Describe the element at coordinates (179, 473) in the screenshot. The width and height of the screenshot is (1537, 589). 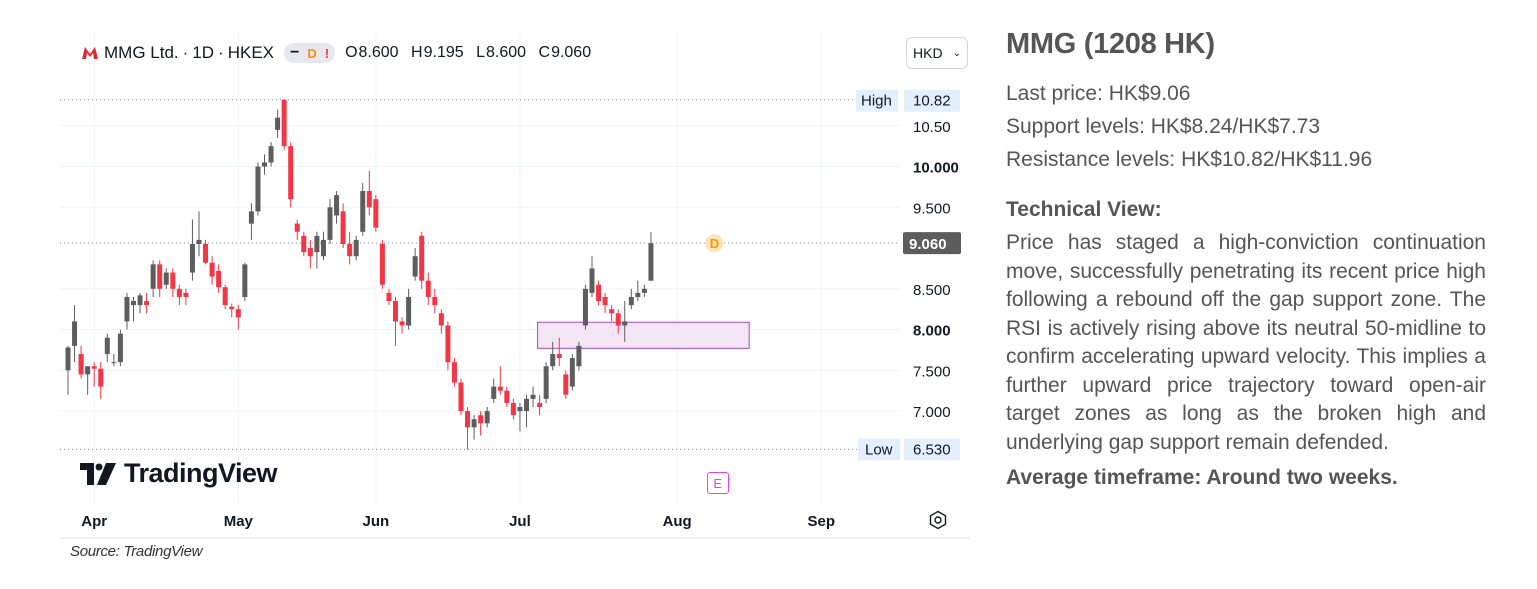
I see `tradingview-logo: TradingView` at that location.